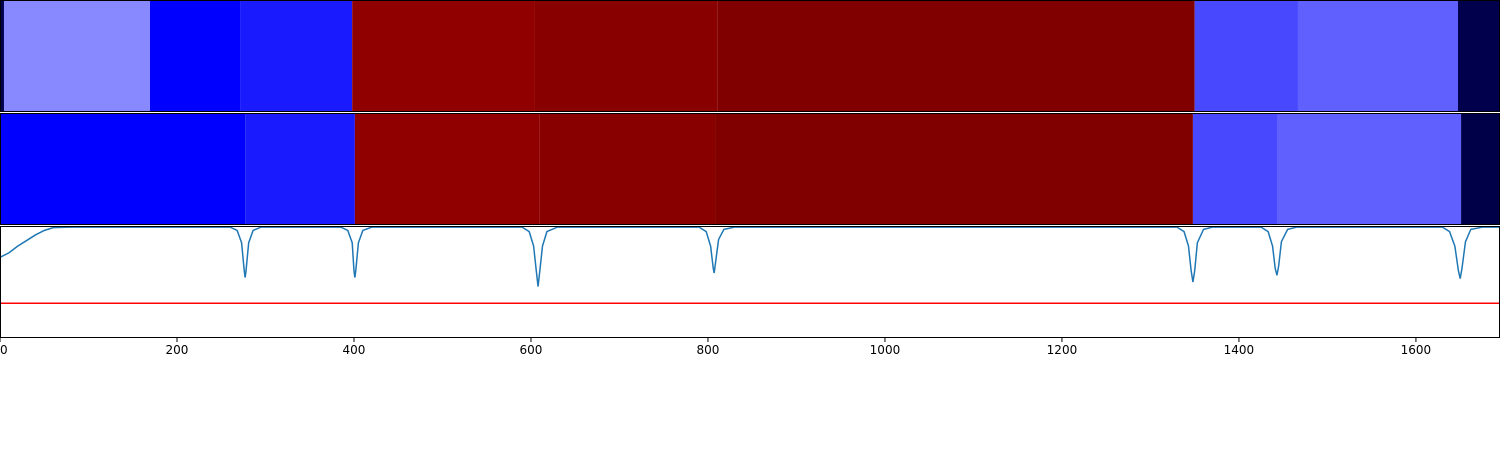 Image resolution: width=1500 pixels, height=454 pixels. Describe the element at coordinates (1416, 350) in the screenshot. I see `x-tick-label: 1600` at that location.